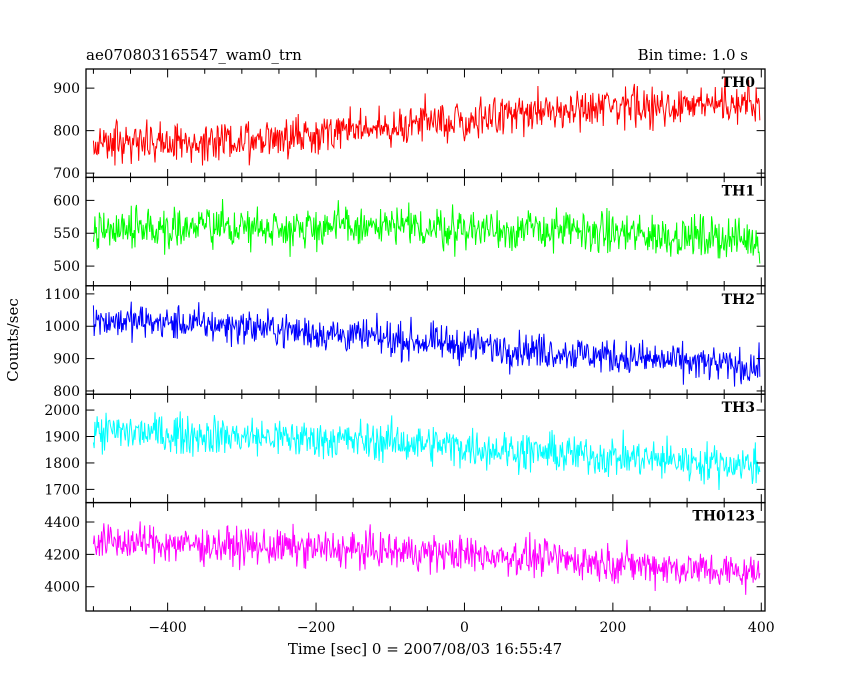 This screenshot has height=680, width=850. I want to click on panel-th0: 700 800 900 TH0, so click(409, 125).